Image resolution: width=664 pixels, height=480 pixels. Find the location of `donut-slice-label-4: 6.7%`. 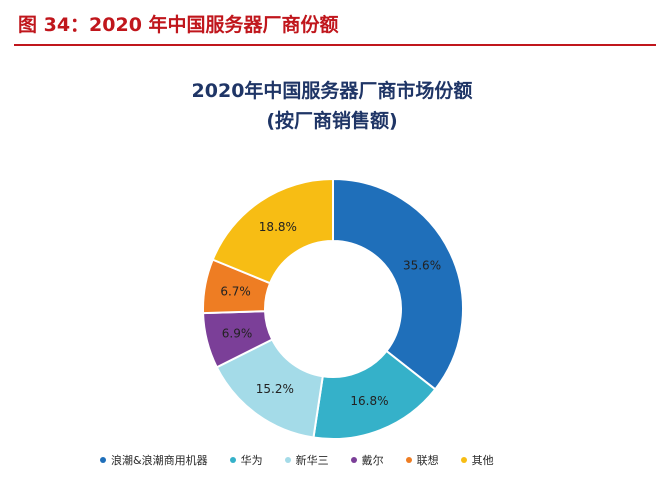

donut-slice-label-4: 6.7% is located at coordinates (235, 291).